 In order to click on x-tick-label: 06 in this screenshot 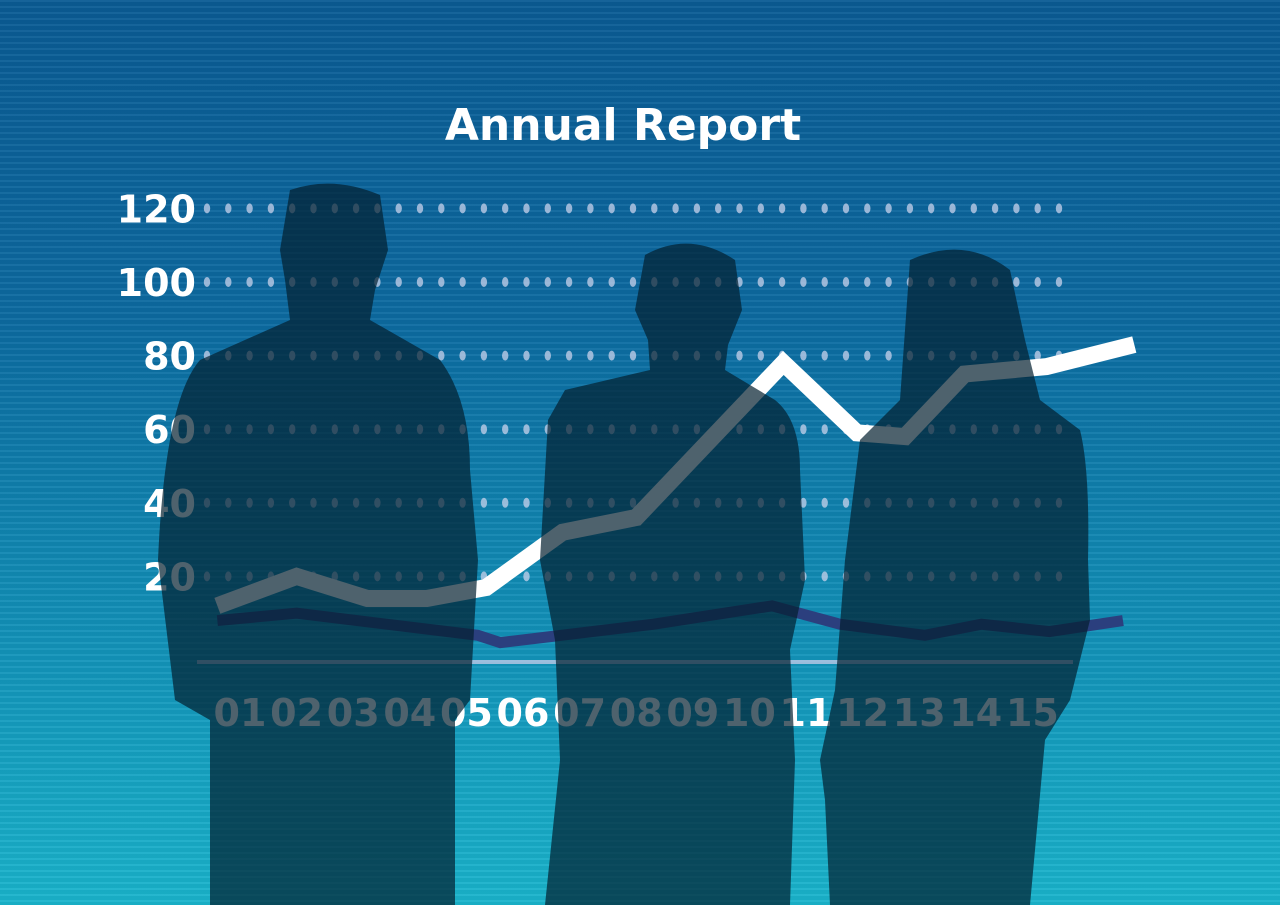, I will do `click(523, 713)`.